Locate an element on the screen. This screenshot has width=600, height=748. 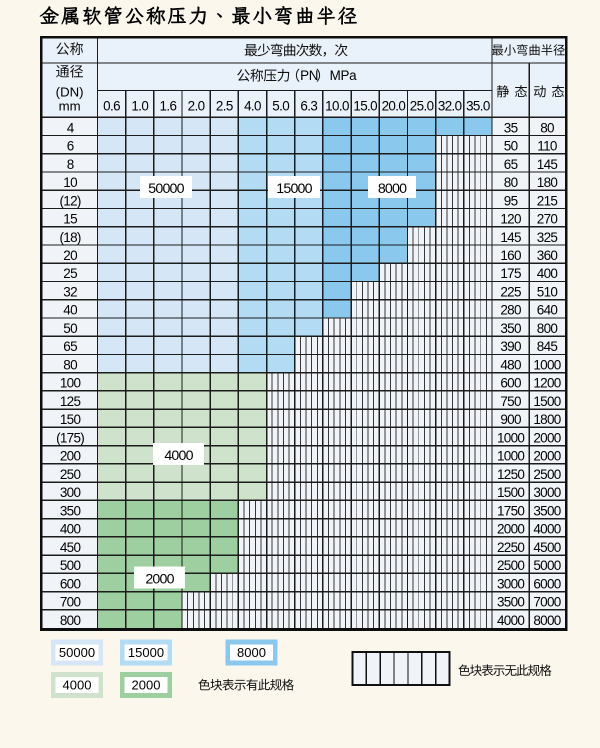
svg-text: 640 is located at coordinates (547, 310).